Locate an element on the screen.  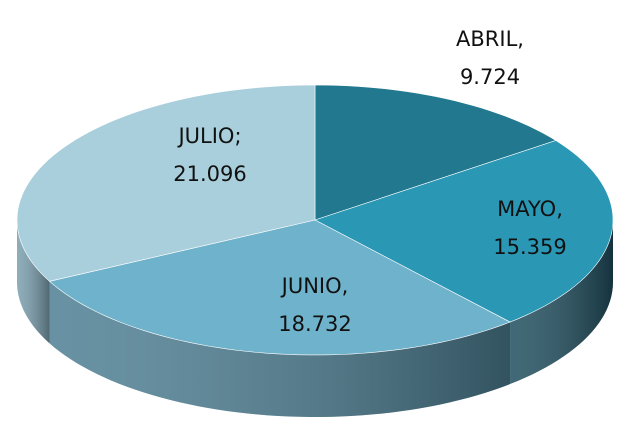
data-label-value: 9.724 is located at coordinates (490, 77).